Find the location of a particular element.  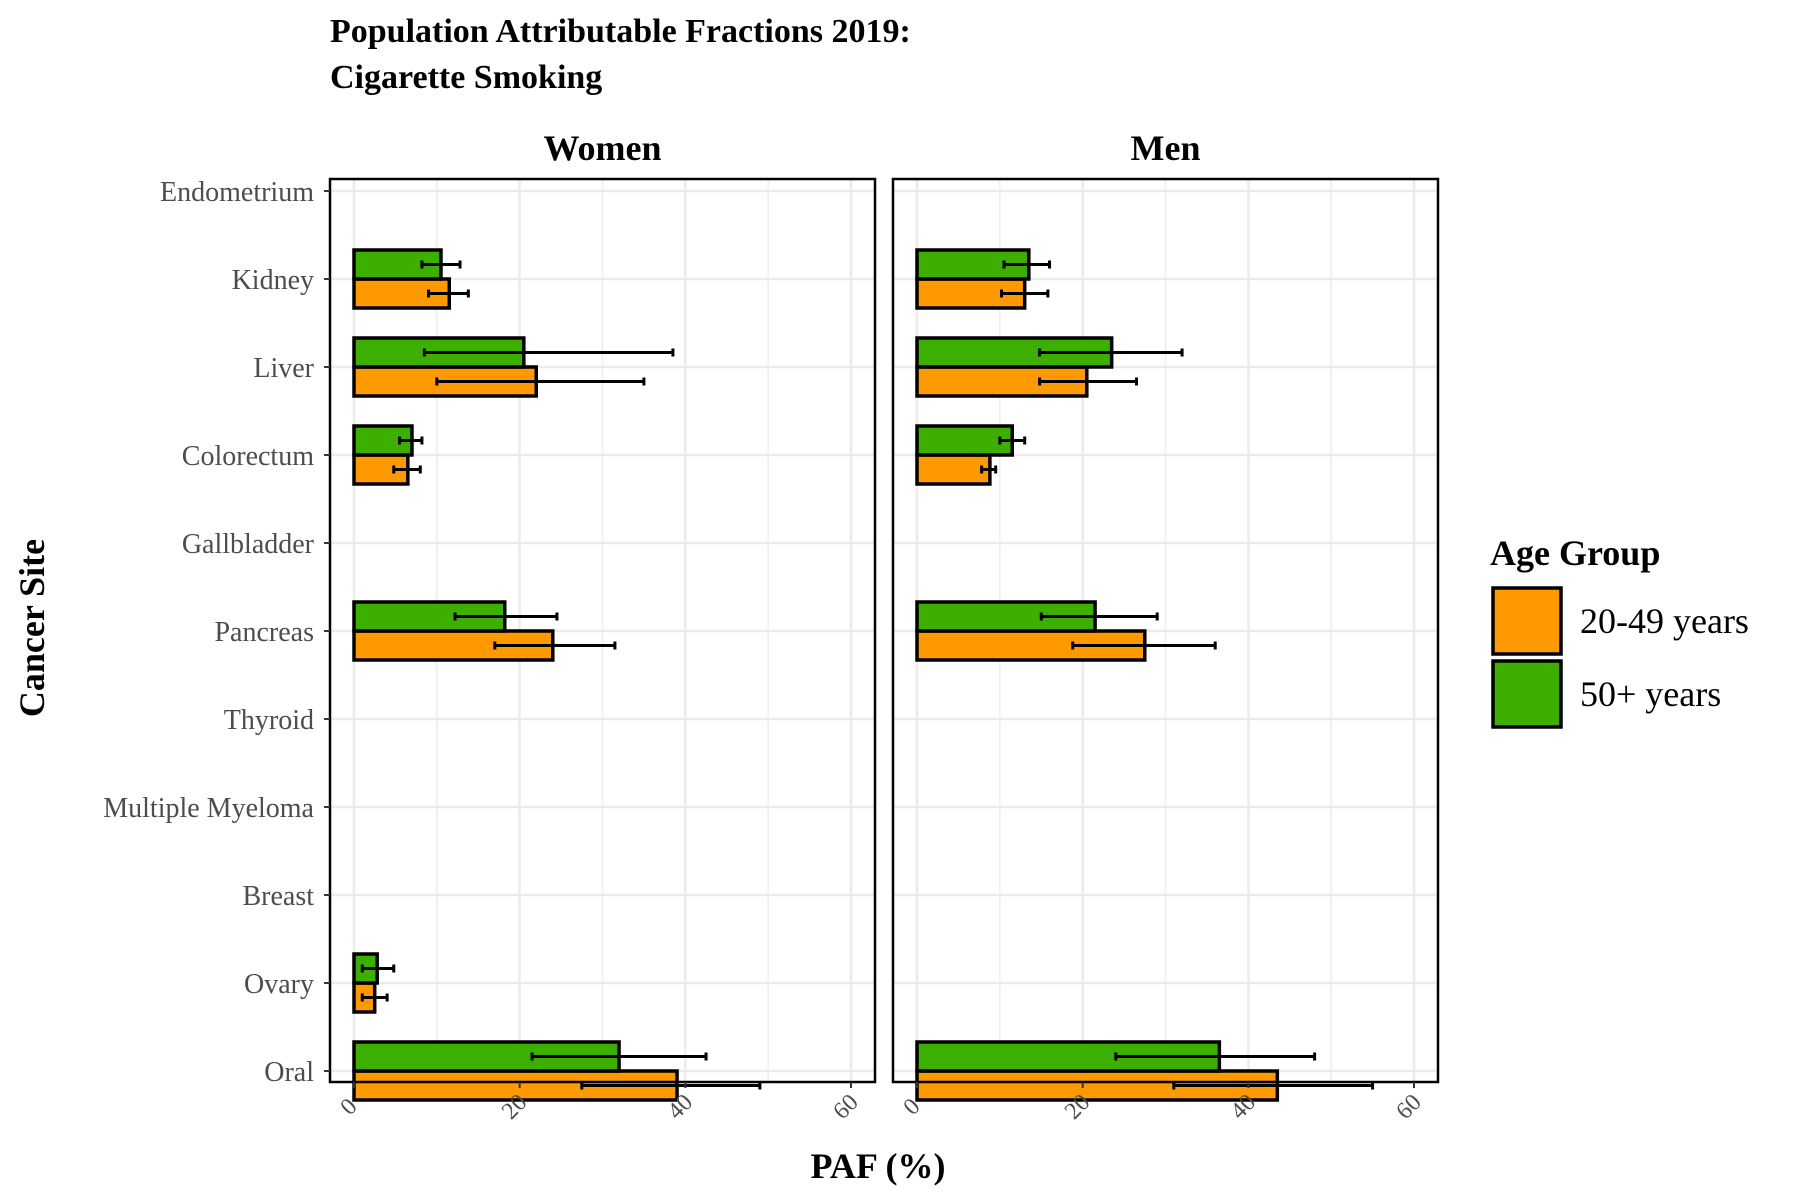

legend-label: 20-49 years is located at coordinates (1664, 621).